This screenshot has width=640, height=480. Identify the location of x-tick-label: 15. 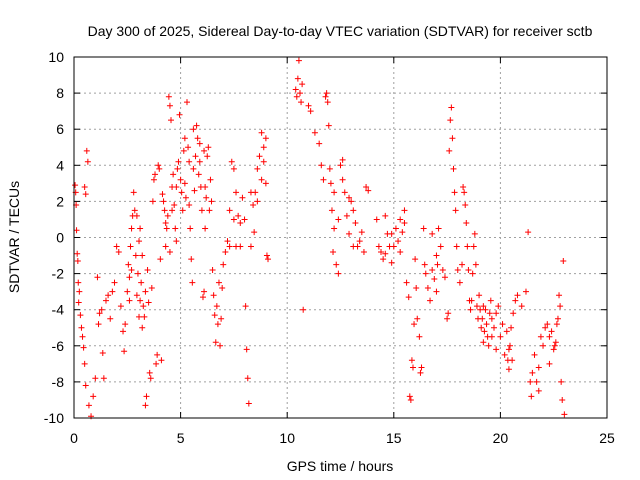
(394, 438).